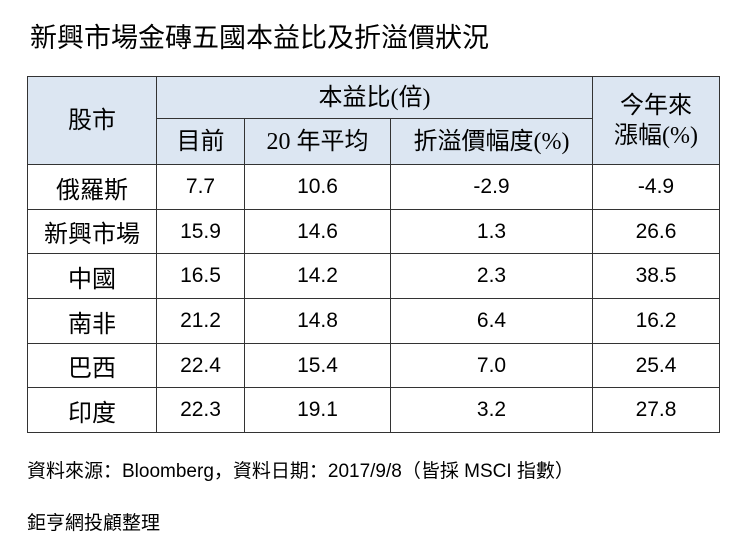  I want to click on data-cell: 7.0, so click(491, 365).